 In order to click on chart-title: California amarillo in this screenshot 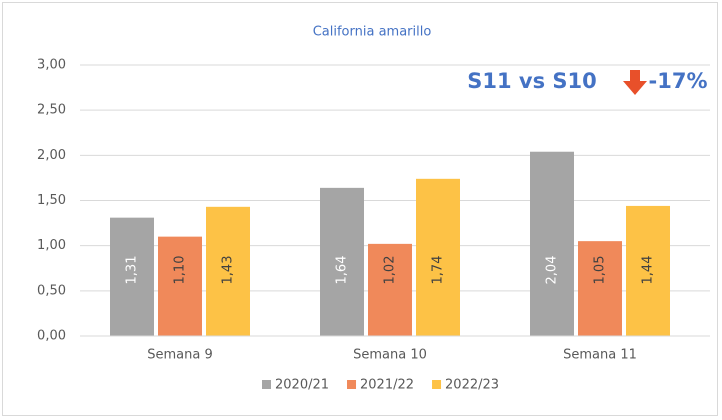, I will do `click(372, 32)`.